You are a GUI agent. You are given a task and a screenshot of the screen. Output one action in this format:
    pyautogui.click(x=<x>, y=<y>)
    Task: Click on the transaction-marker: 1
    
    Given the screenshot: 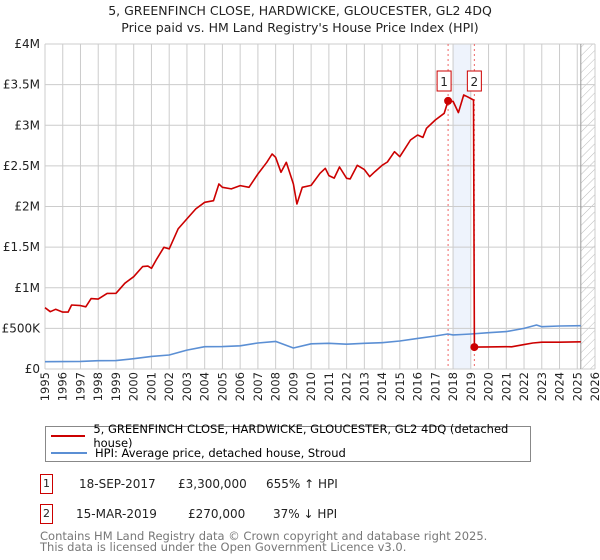 What is the action you would take?
    pyautogui.click(x=46, y=484)
    